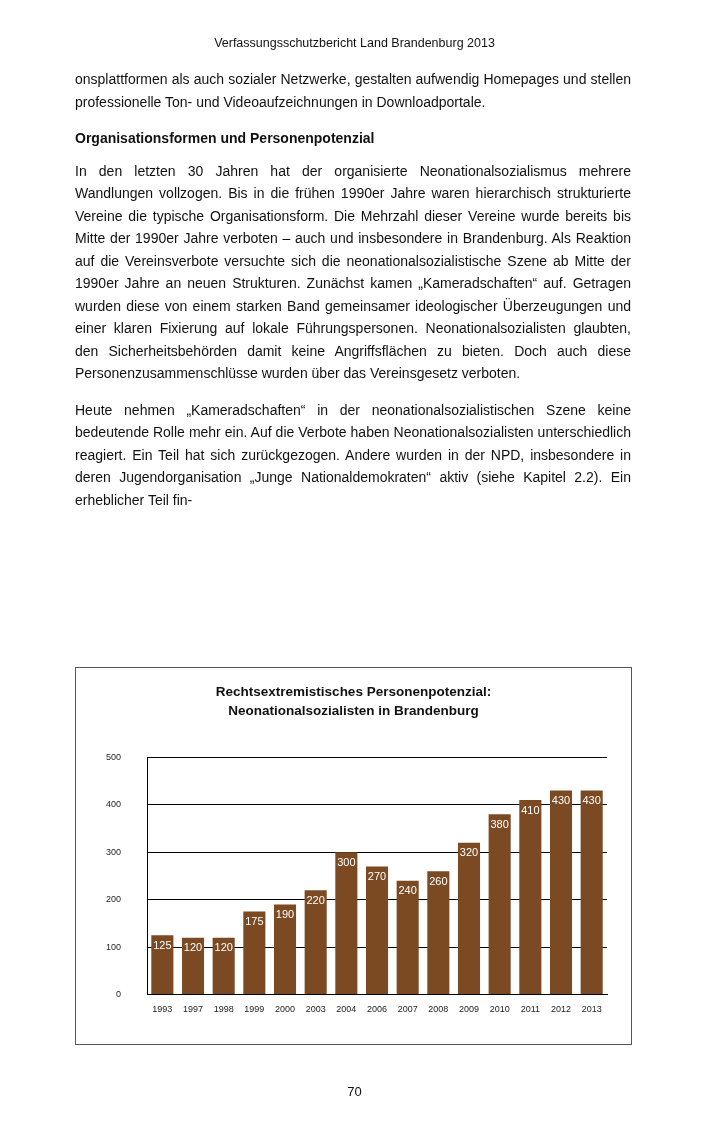  What do you see at coordinates (113, 946) in the screenshot?
I see `y-tick-label: 100` at bounding box center [113, 946].